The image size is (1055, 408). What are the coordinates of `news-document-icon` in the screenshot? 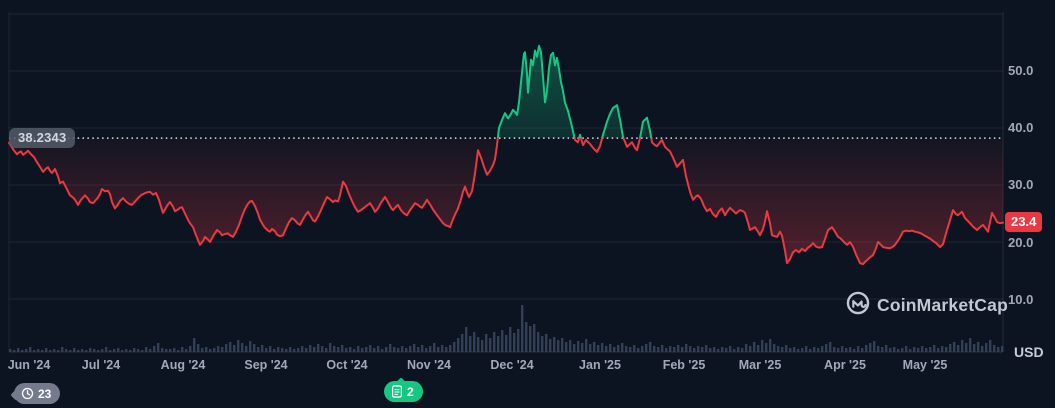 It's located at (397, 391).